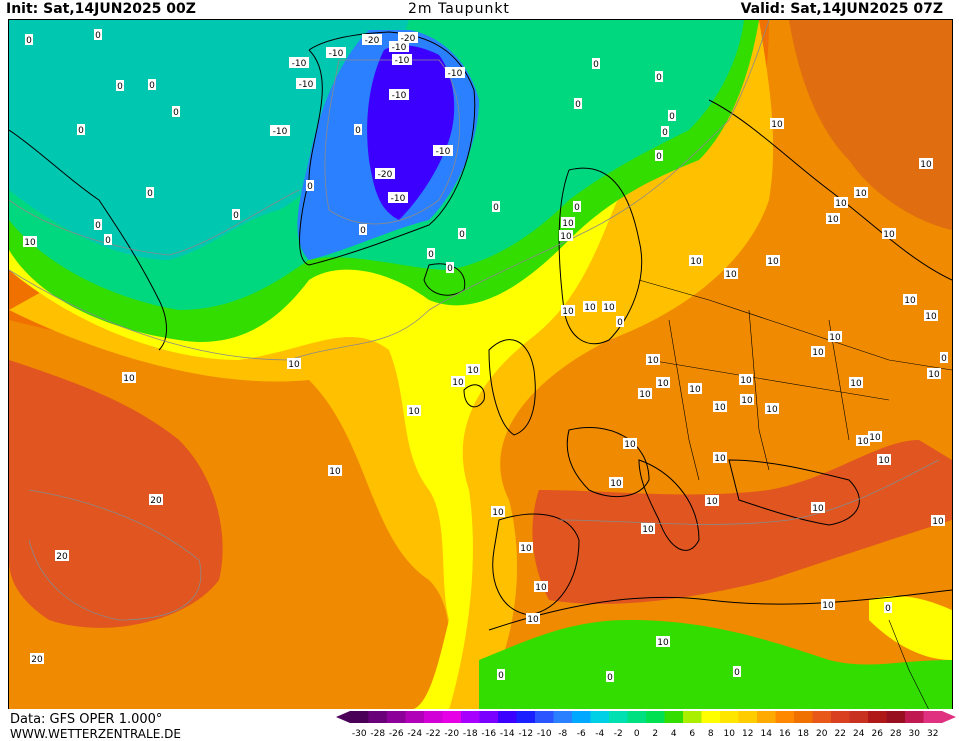  What do you see at coordinates (769, 380) in the screenshot?
I see `border-central` at bounding box center [769, 380].